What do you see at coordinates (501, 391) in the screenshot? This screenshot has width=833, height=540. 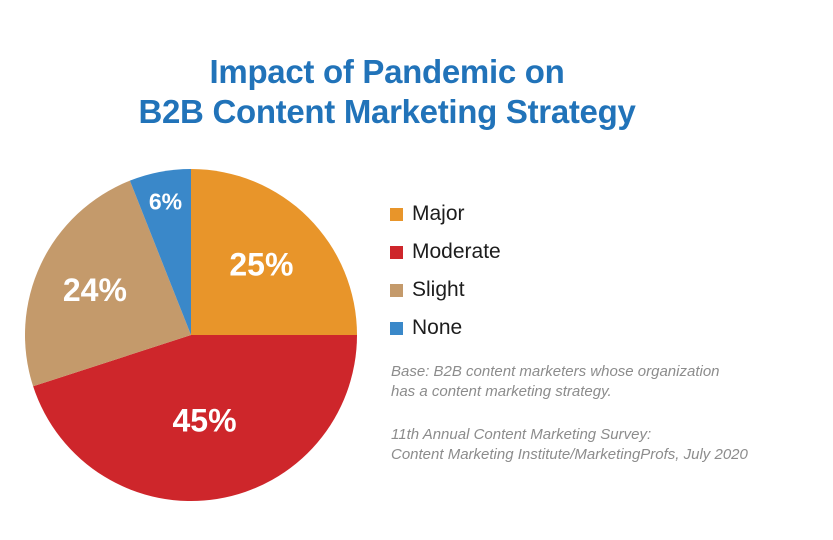 I see `base-note-line2: has a content marketing strategy.` at bounding box center [501, 391].